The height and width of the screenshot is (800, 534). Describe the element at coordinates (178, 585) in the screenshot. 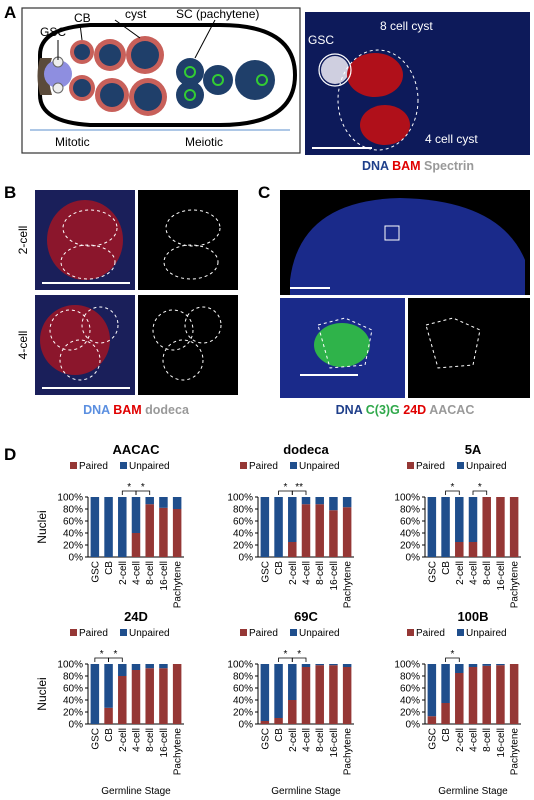

I see `x-tick-label: Pachytene` at that location.